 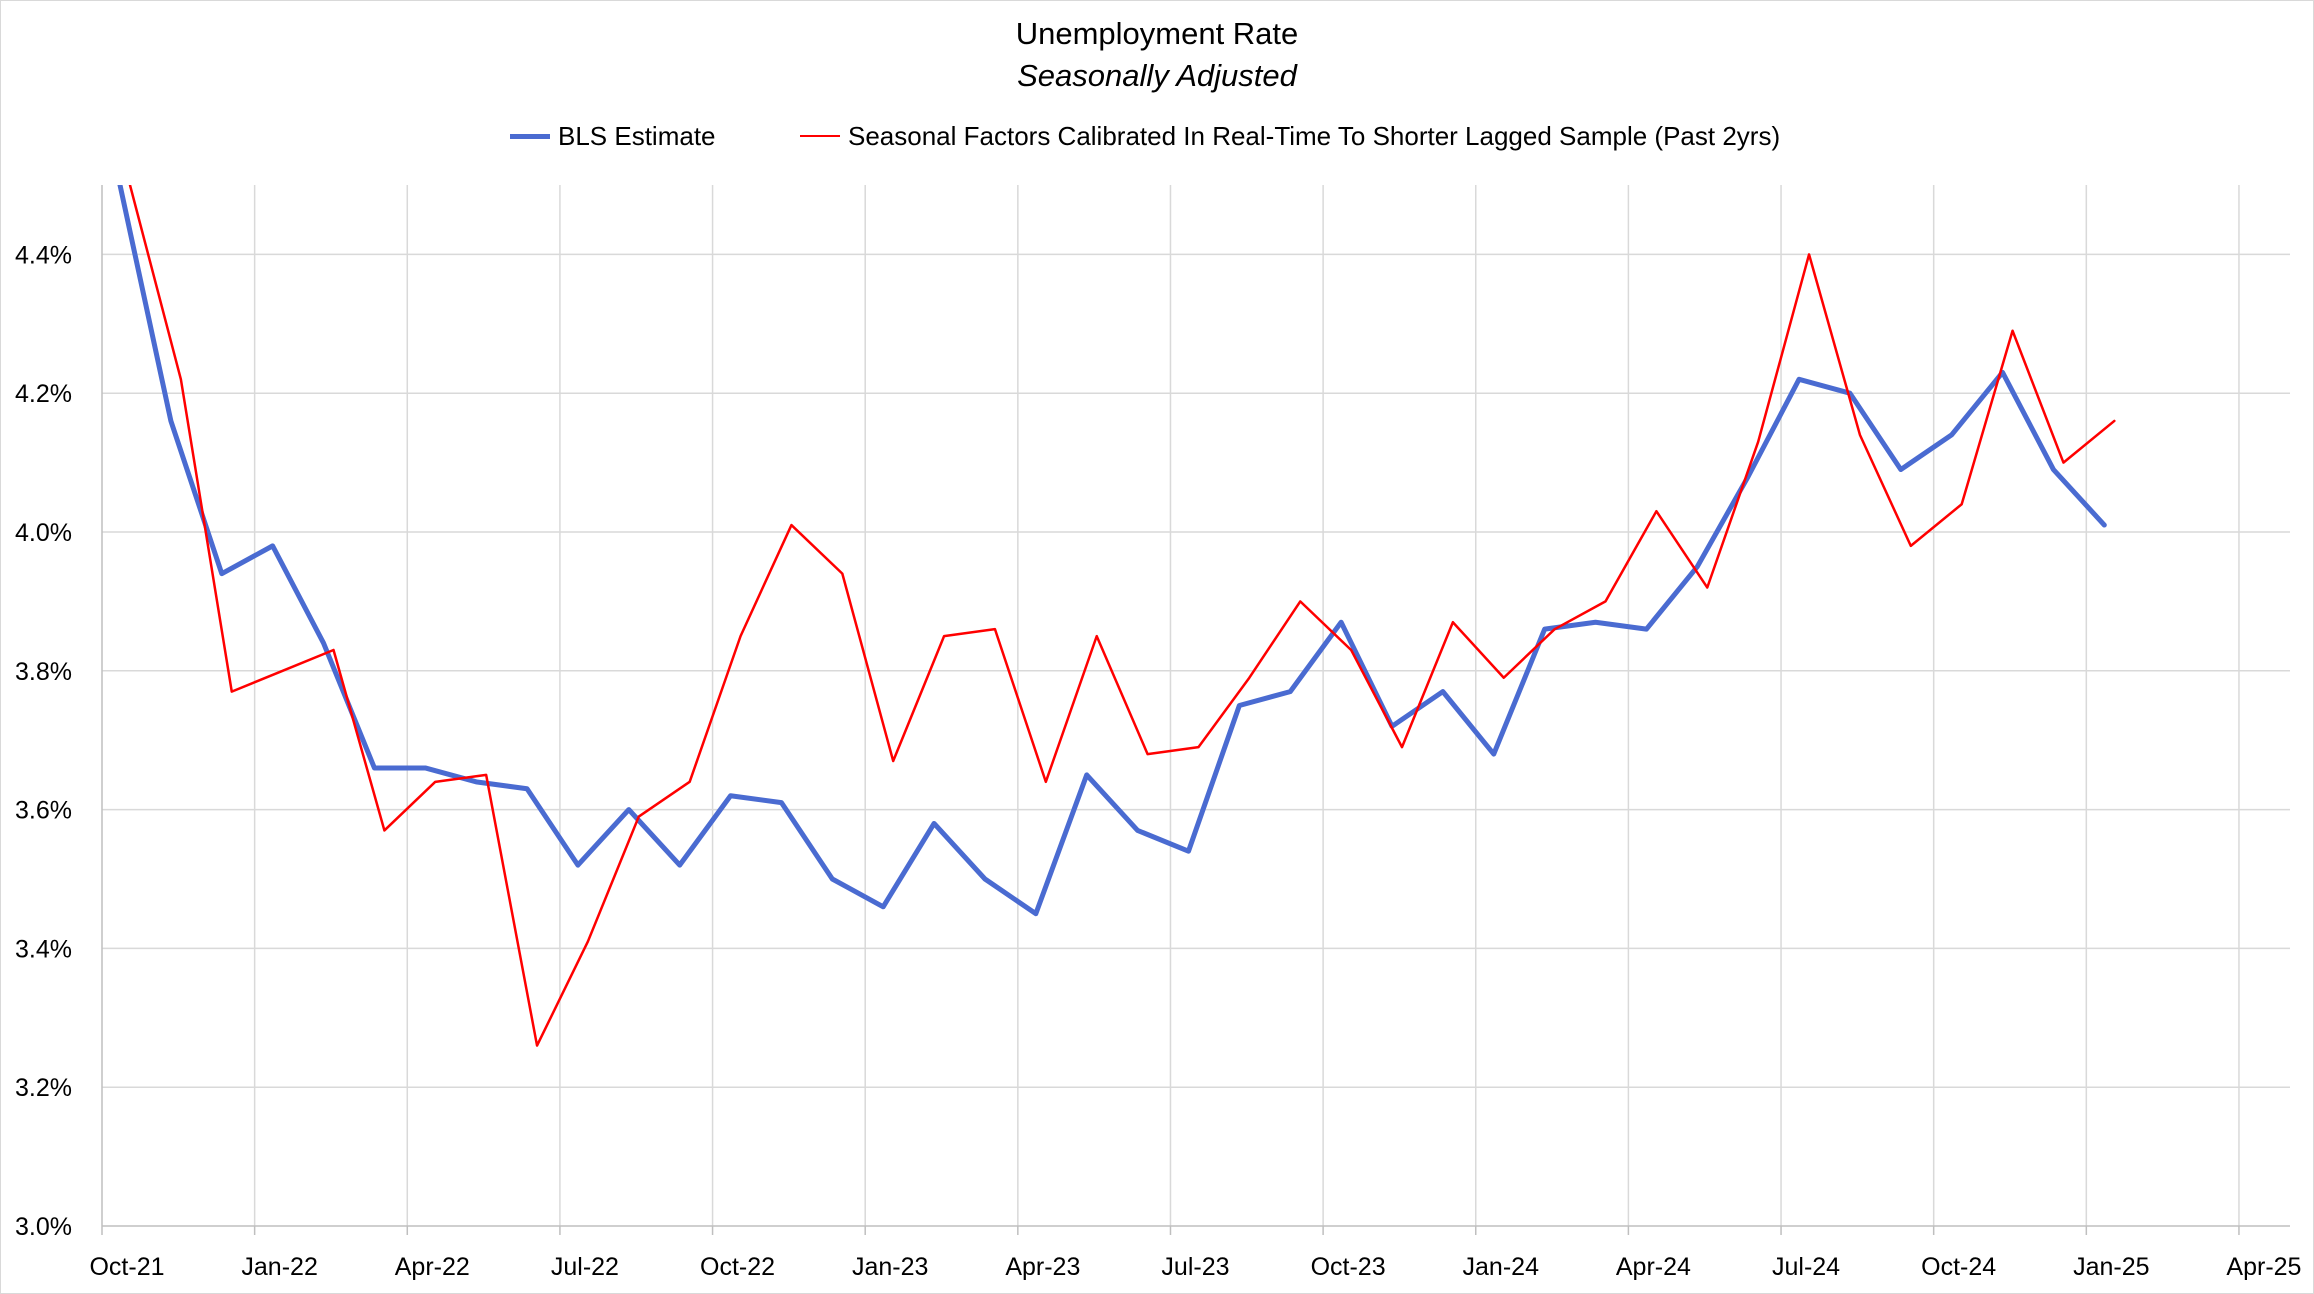 I want to click on y-tick-label: 4.2%, so click(x=43, y=394).